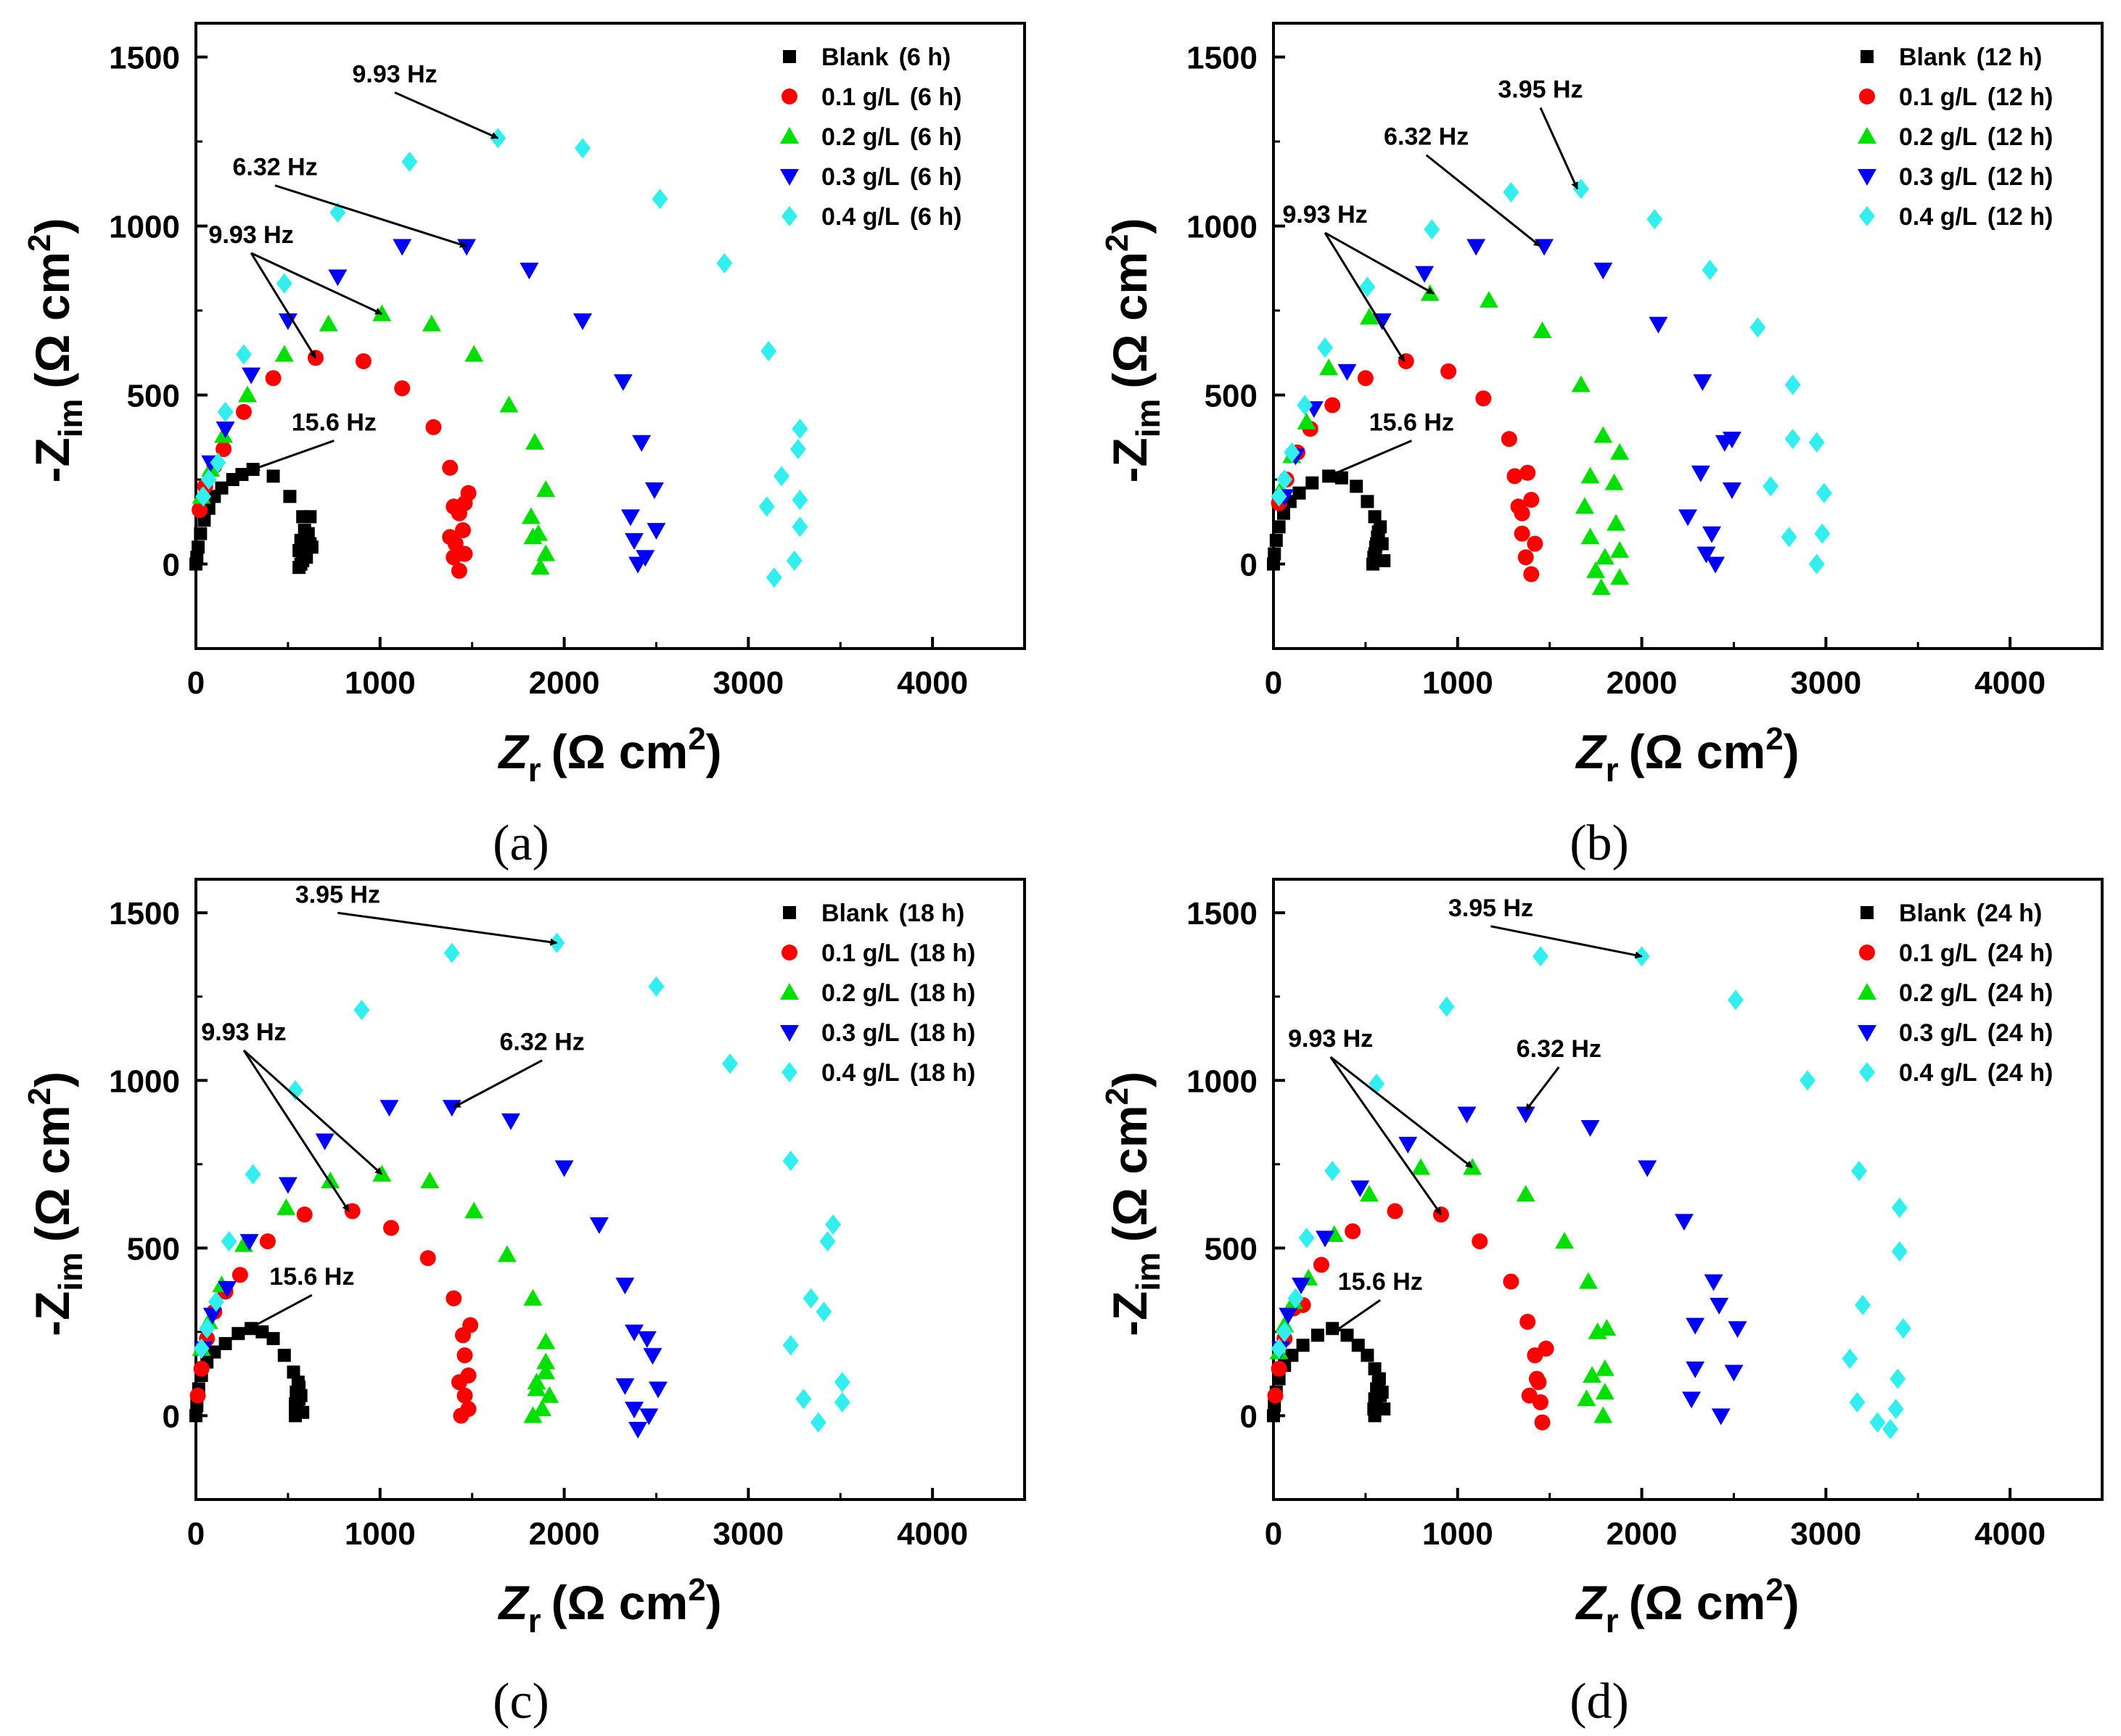 This screenshot has height=1736, width=2121. I want to click on legend-time: (24 h), so click(2020, 1073).